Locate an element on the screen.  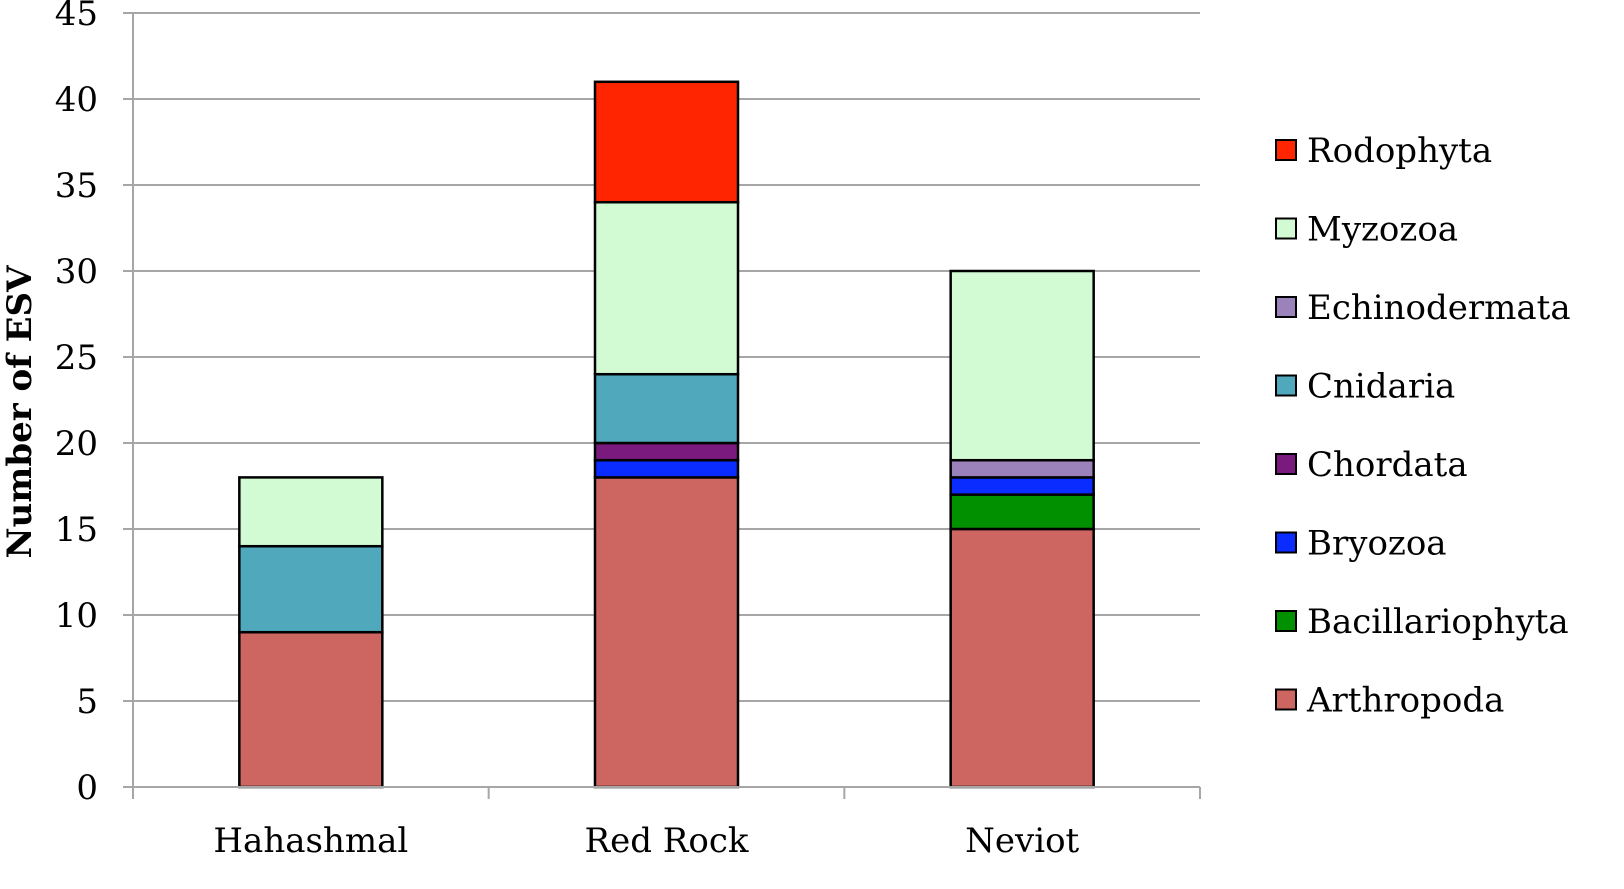
bar-neviot-myzozoa is located at coordinates (1022, 365).